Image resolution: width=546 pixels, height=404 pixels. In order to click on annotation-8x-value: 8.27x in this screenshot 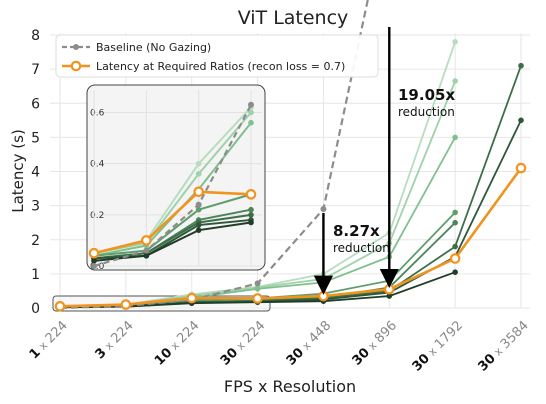, I will do `click(356, 231)`.